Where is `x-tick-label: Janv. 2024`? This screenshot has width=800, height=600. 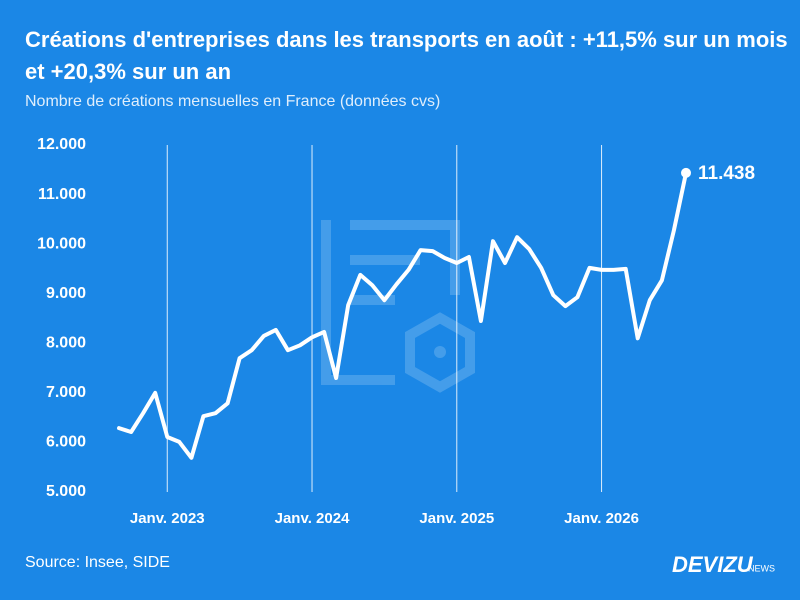
x-tick-label: Janv. 2024 is located at coordinates (312, 518).